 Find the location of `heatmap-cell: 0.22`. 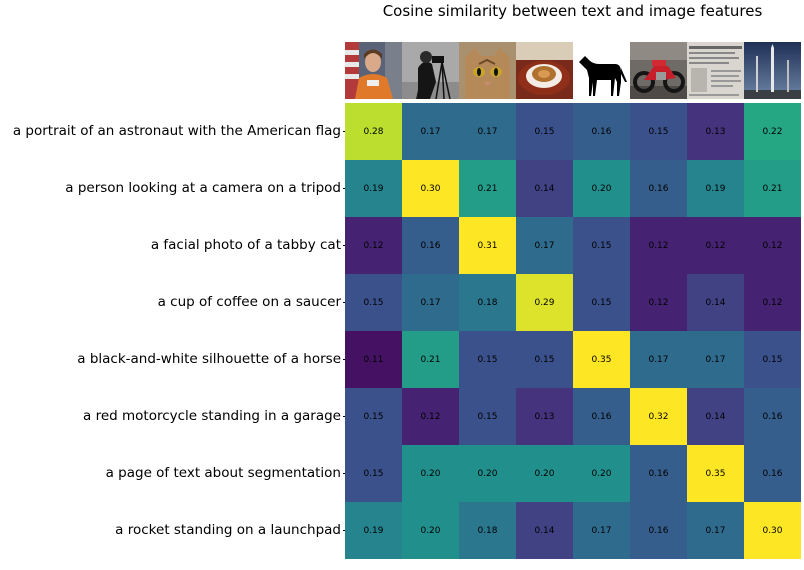

heatmap-cell: 0.22 is located at coordinates (772, 131).